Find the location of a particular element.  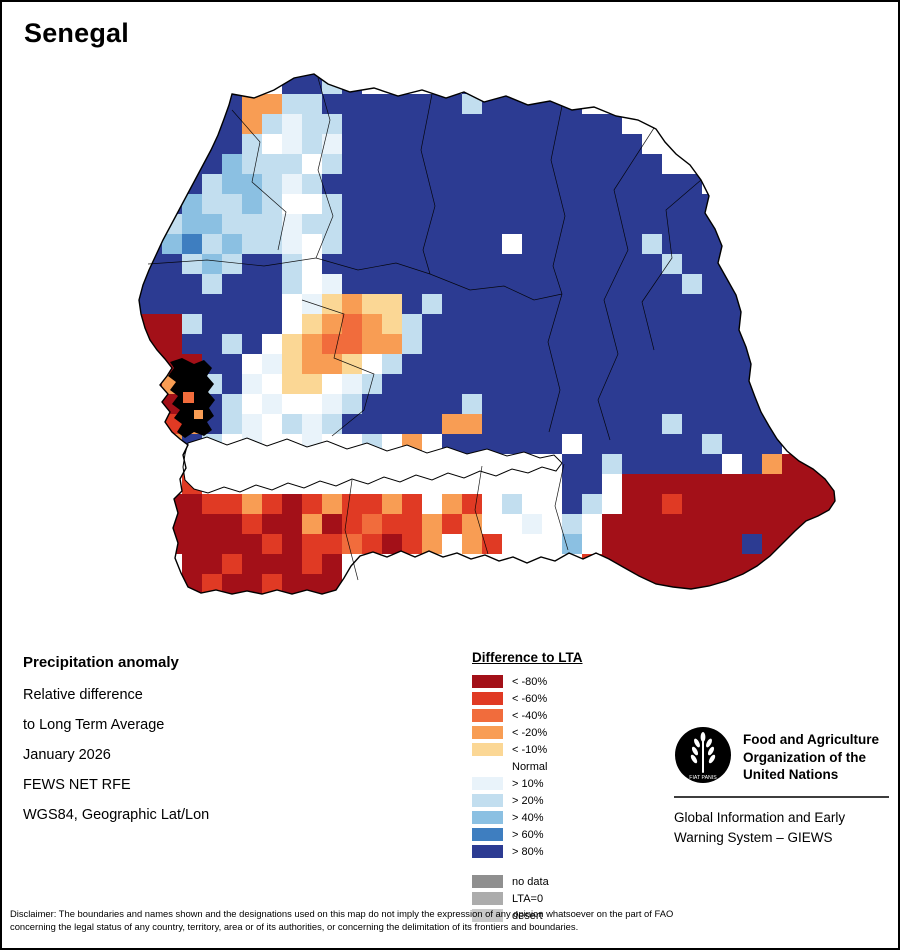

legend-label: > 60% is located at coordinates (528, 834).